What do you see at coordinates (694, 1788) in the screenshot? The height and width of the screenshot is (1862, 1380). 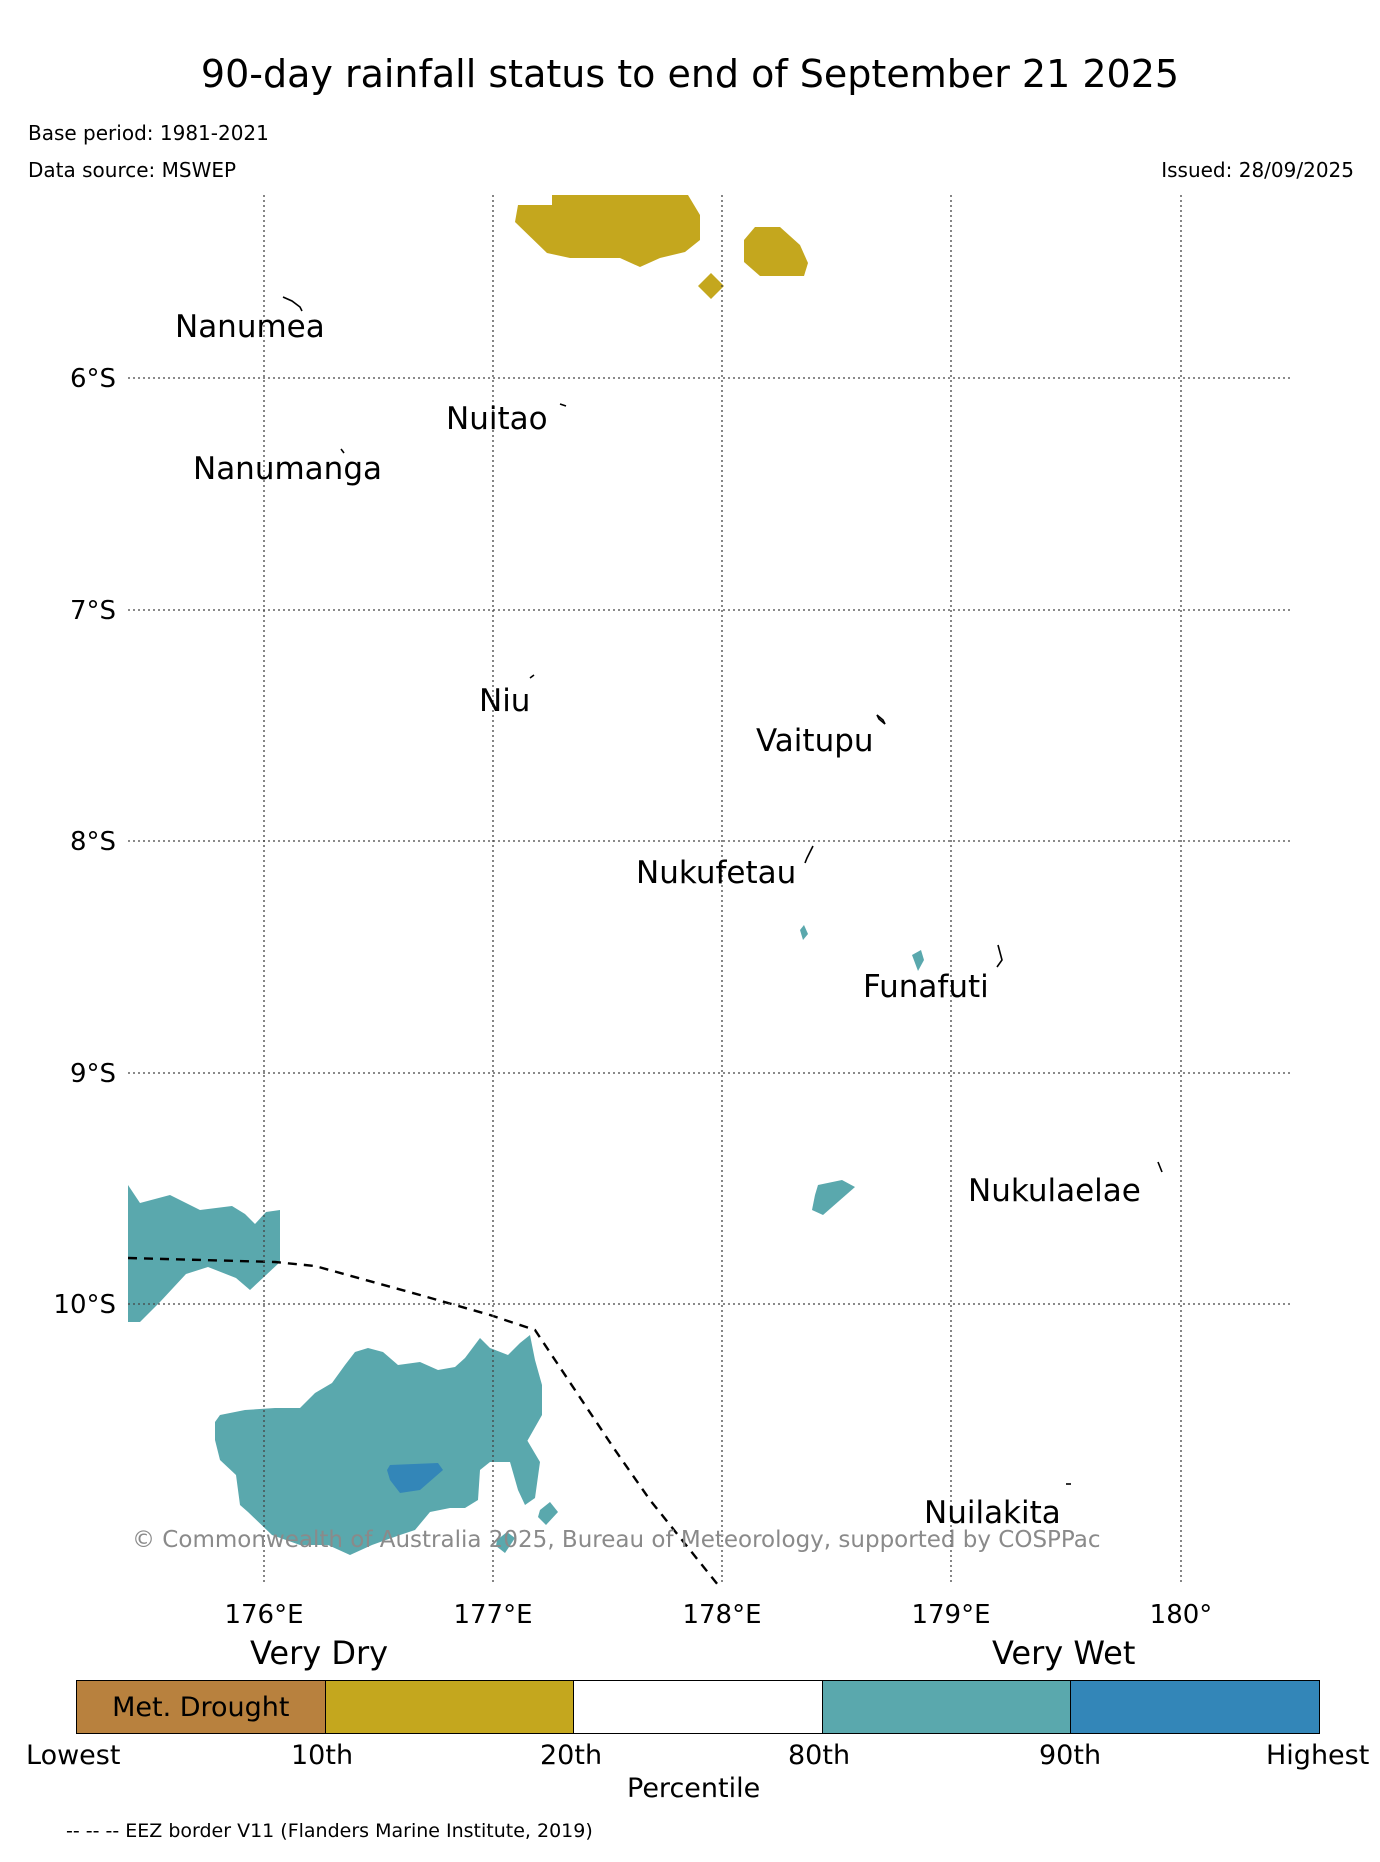 I see `colorbar-axis-label: Percentile` at bounding box center [694, 1788].